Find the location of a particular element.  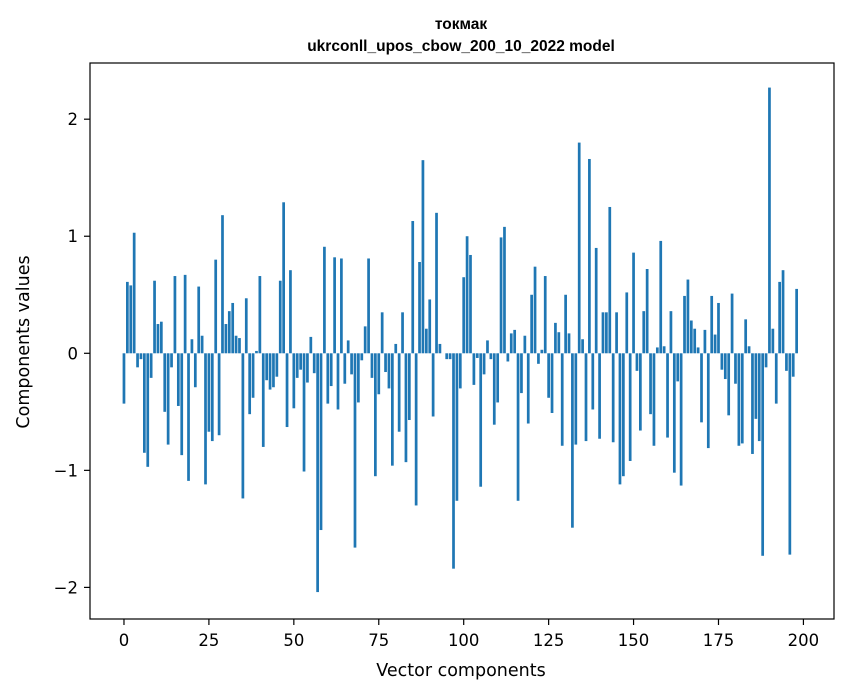

x-tick-label: 25 is located at coordinates (208, 640).